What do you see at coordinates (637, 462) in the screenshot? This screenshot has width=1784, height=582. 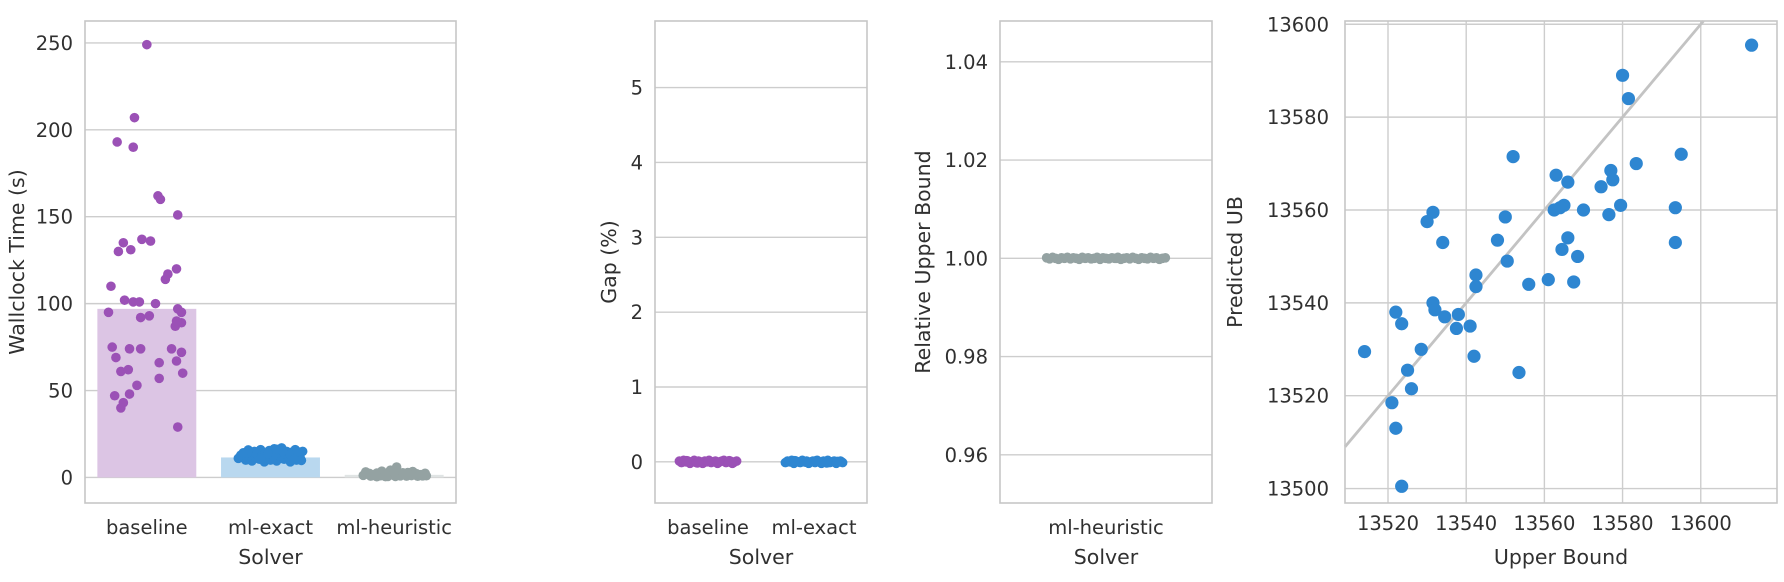 I see `y-tick-label: 0` at bounding box center [637, 462].